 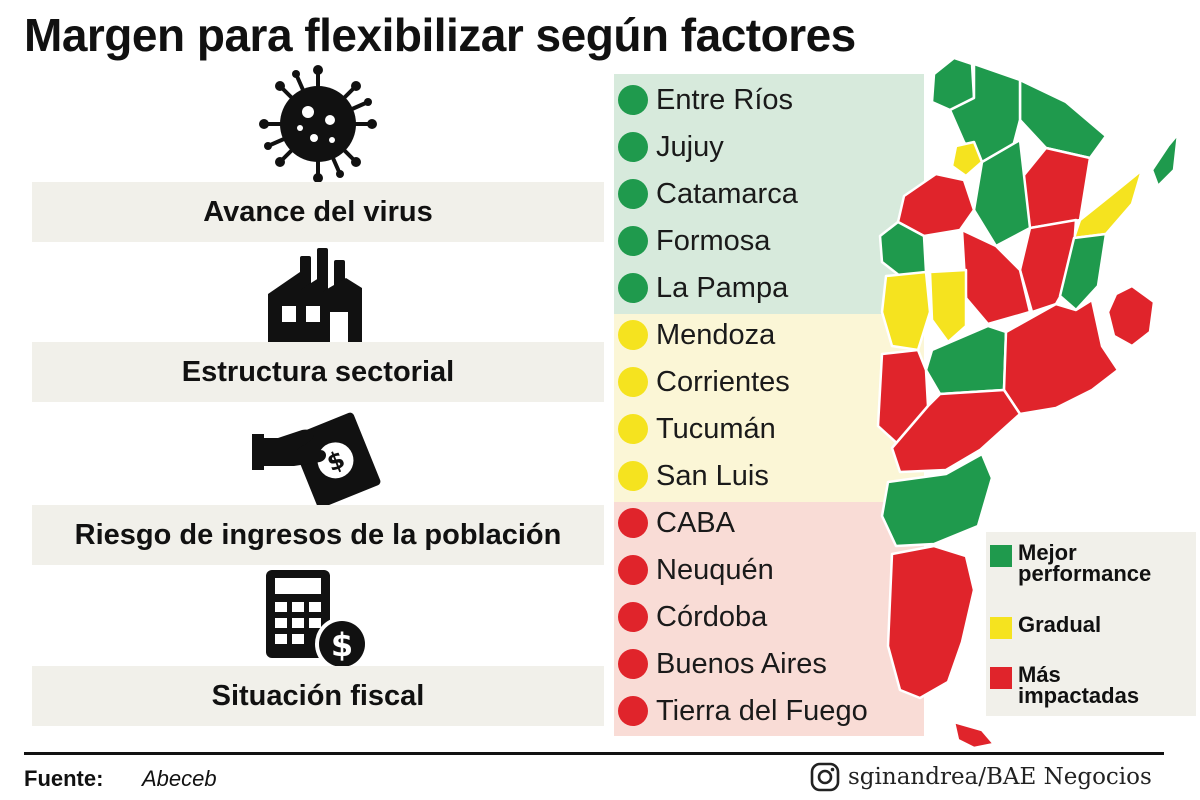 What do you see at coordinates (690, 146) in the screenshot?
I see `province-name: Jujuy` at bounding box center [690, 146].